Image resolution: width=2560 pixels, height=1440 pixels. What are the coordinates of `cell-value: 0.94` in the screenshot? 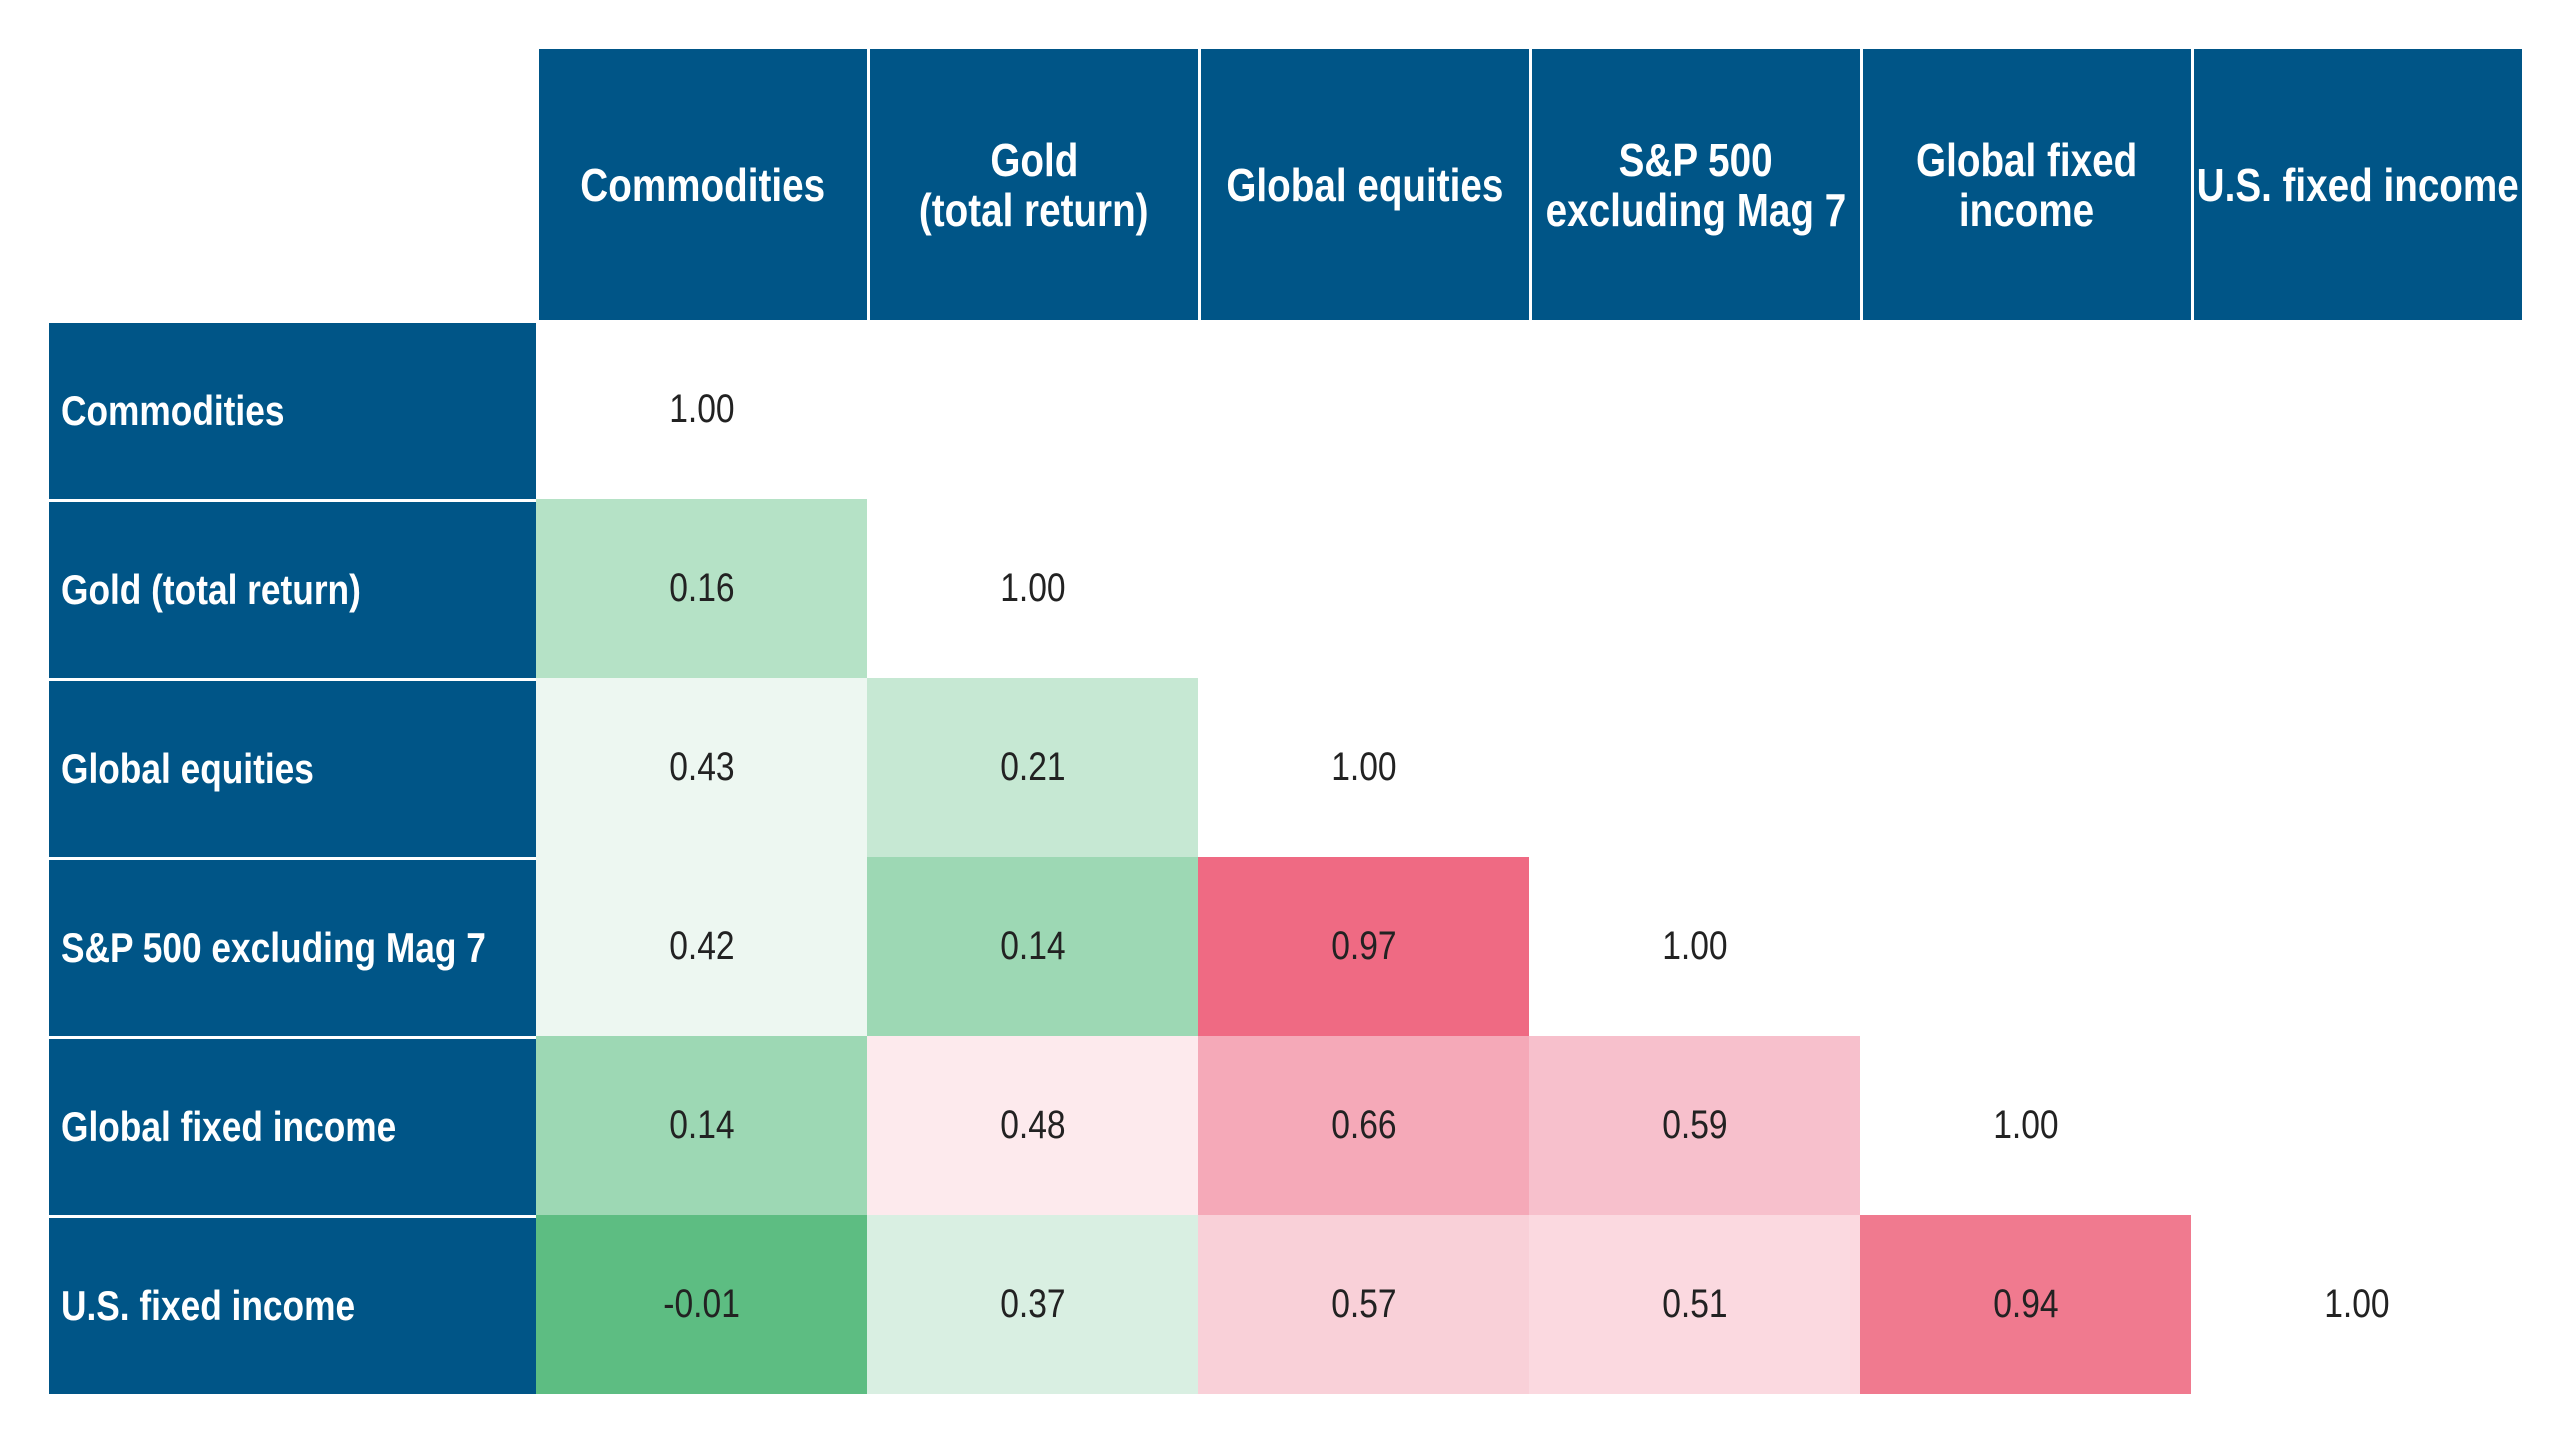 It's located at (2025, 1304).